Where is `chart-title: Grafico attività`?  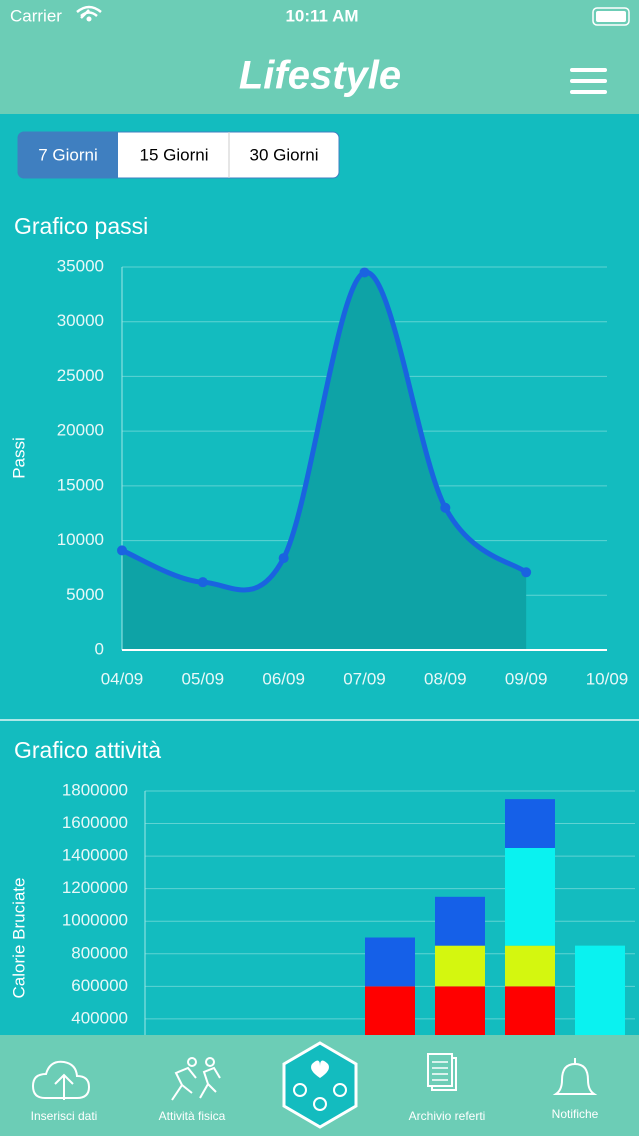 chart-title: Grafico attività is located at coordinates (87, 750).